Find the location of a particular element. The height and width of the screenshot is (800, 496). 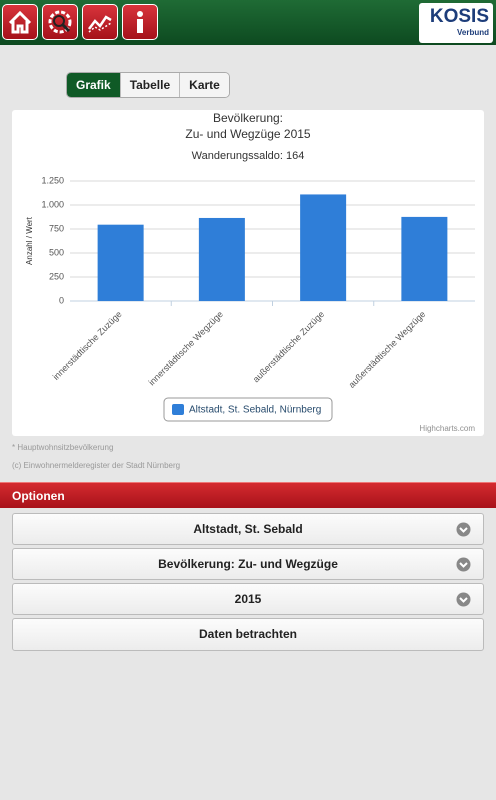

tab: Tabelle is located at coordinates (149, 85).